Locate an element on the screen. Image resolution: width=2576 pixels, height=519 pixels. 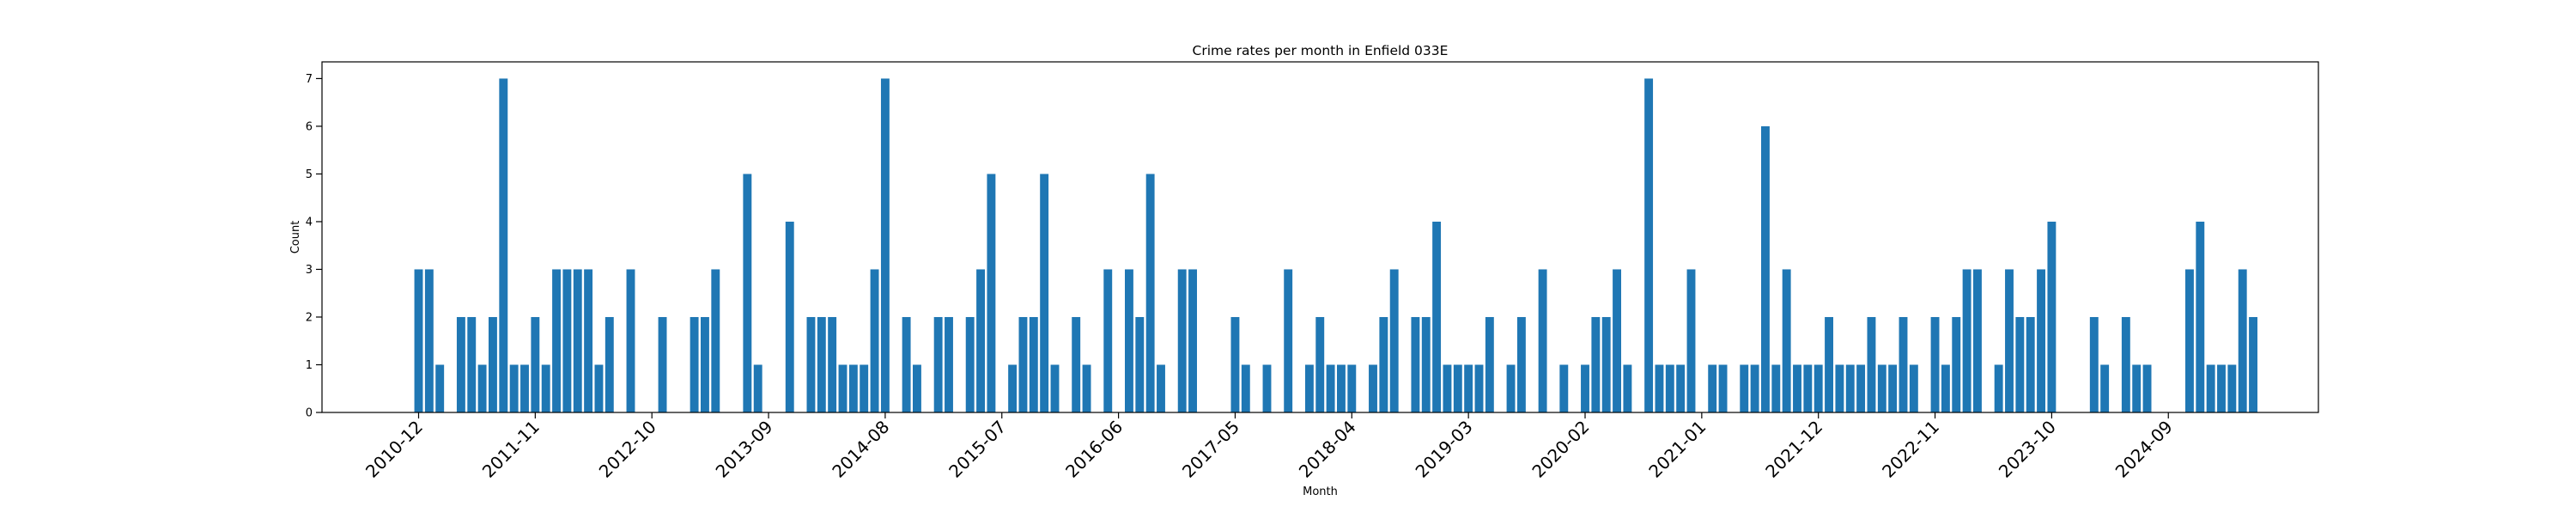
y-tick-label: 2 is located at coordinates (310, 317).